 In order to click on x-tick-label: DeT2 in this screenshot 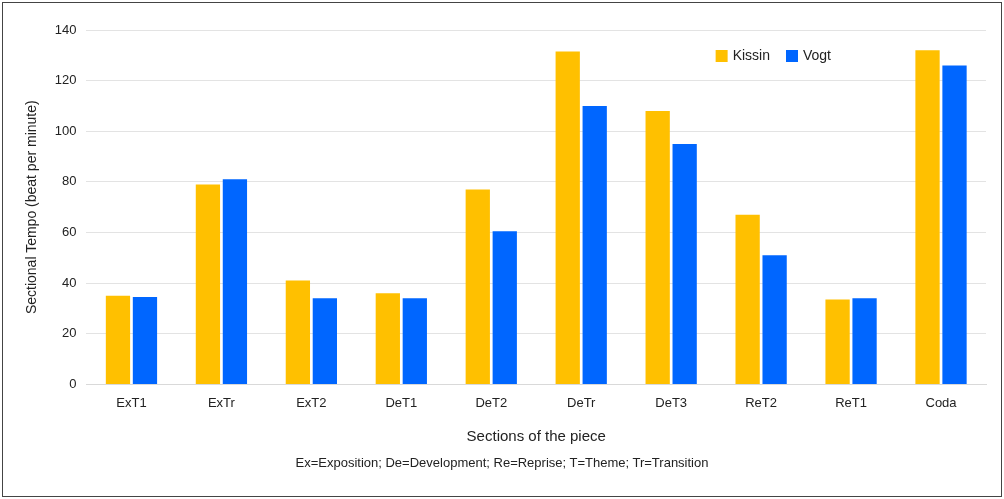, I will do `click(491, 402)`.